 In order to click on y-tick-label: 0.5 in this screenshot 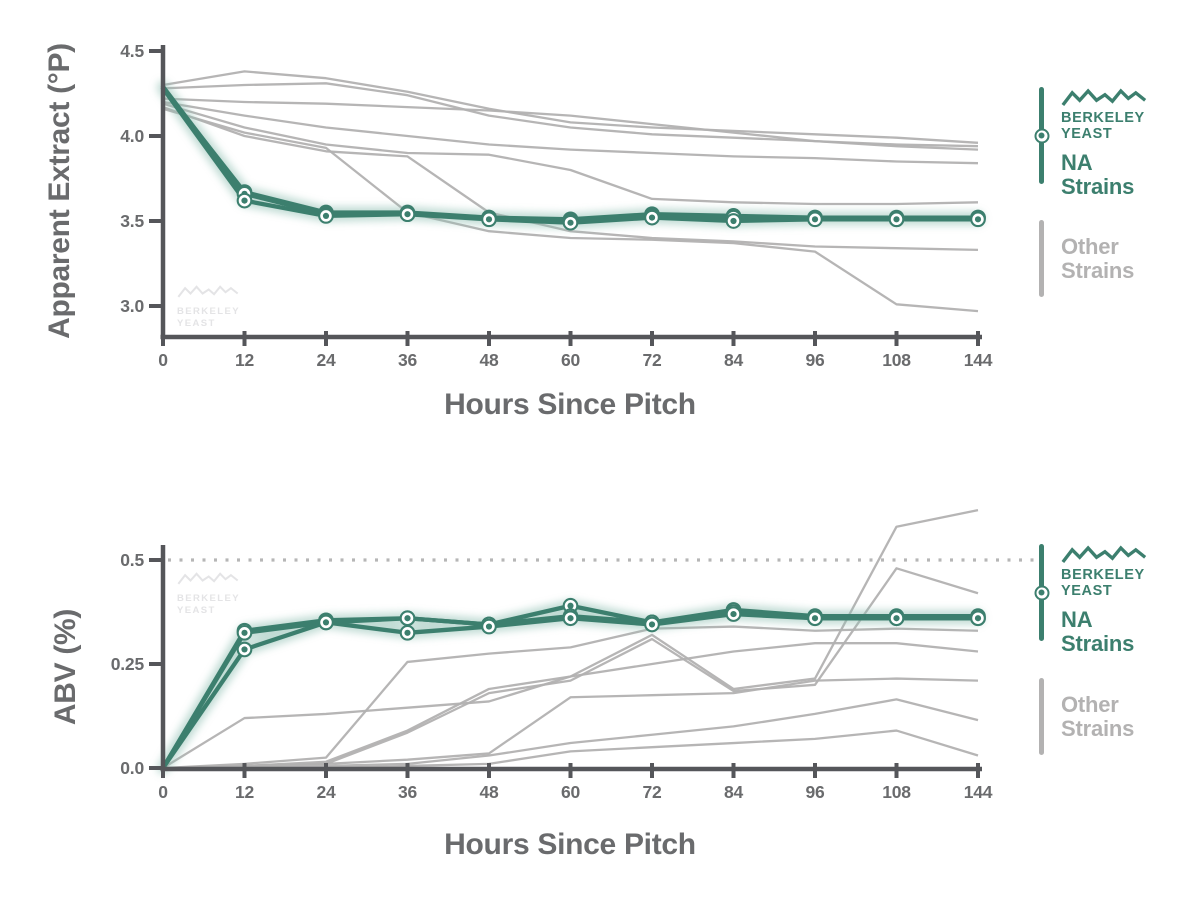, I will do `click(132, 560)`.